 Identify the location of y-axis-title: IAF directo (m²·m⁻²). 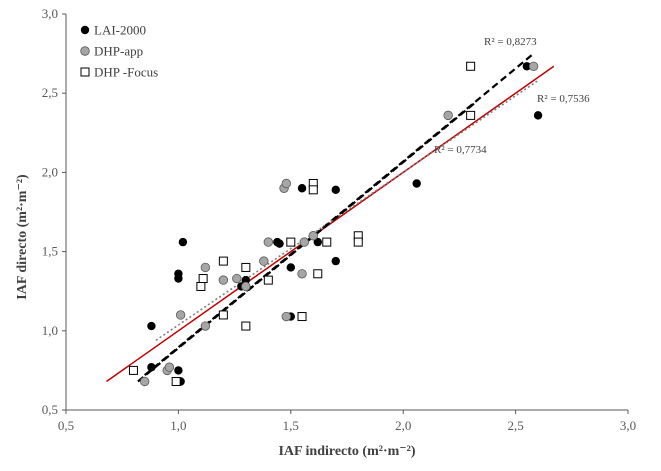
(22, 237).